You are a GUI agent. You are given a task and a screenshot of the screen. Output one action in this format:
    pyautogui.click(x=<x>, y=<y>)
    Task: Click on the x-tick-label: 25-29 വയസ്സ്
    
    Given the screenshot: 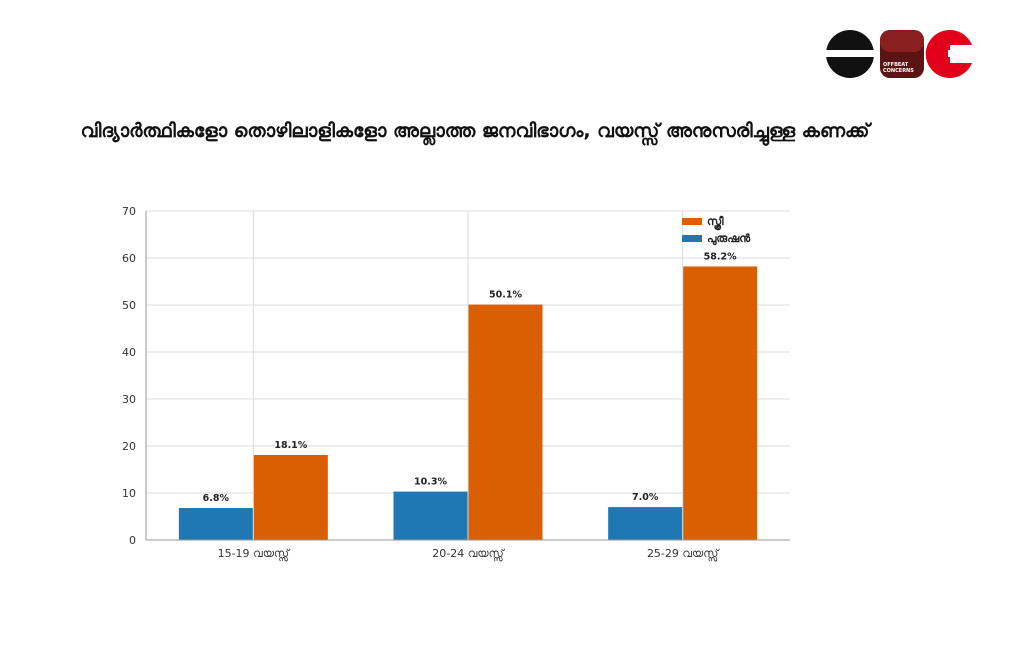 What is the action you would take?
    pyautogui.click(x=683, y=554)
    